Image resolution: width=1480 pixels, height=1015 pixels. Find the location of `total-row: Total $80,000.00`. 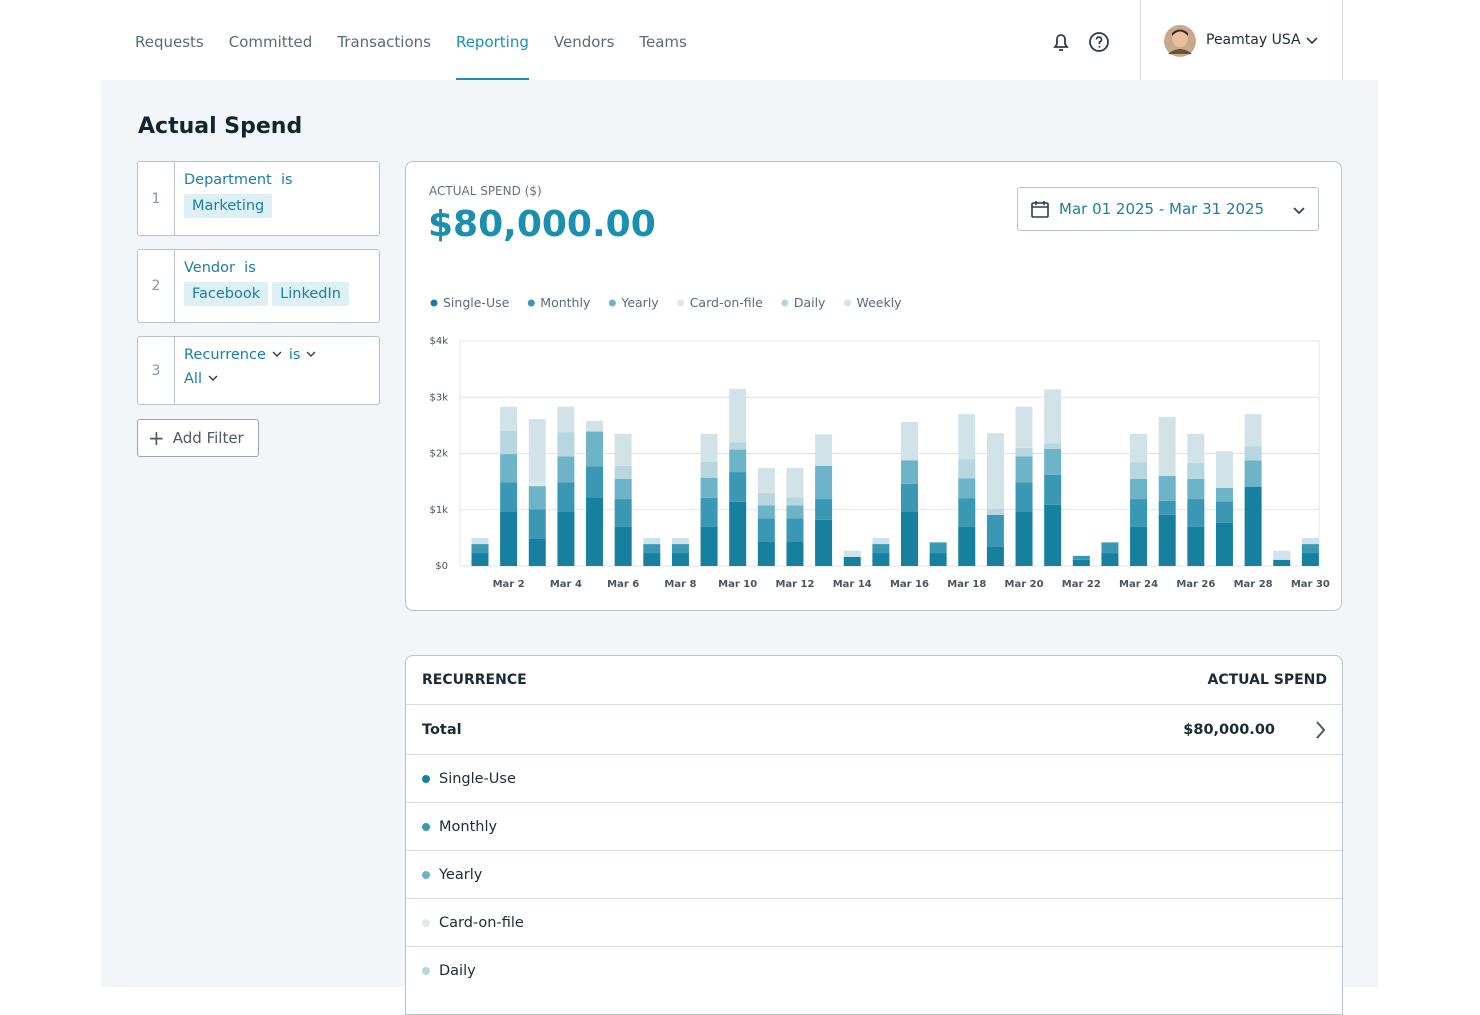

total-row: Total $80,000.00 is located at coordinates (874, 729).